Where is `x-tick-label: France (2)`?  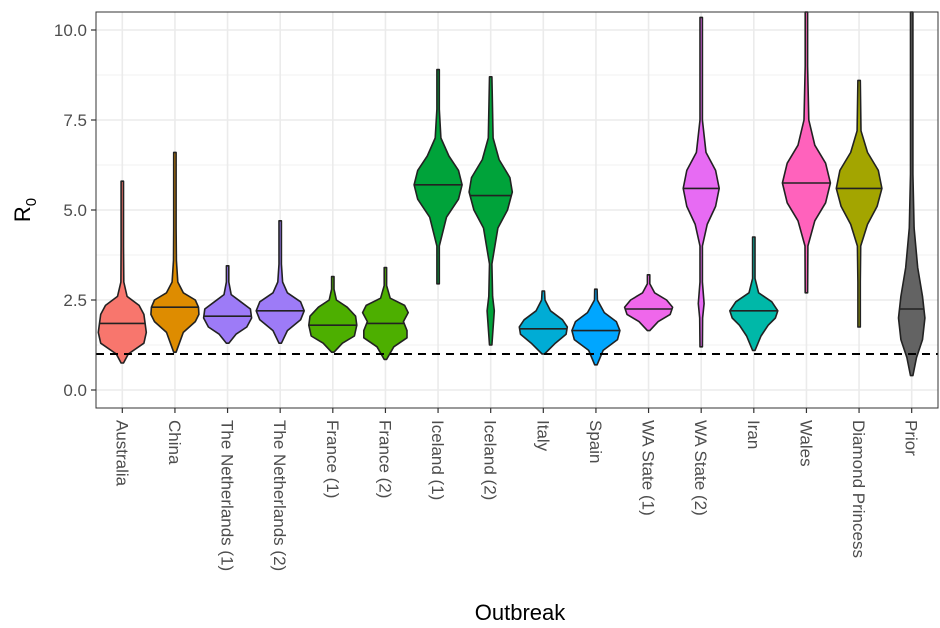 x-tick-label: France (2) is located at coordinates (384, 459).